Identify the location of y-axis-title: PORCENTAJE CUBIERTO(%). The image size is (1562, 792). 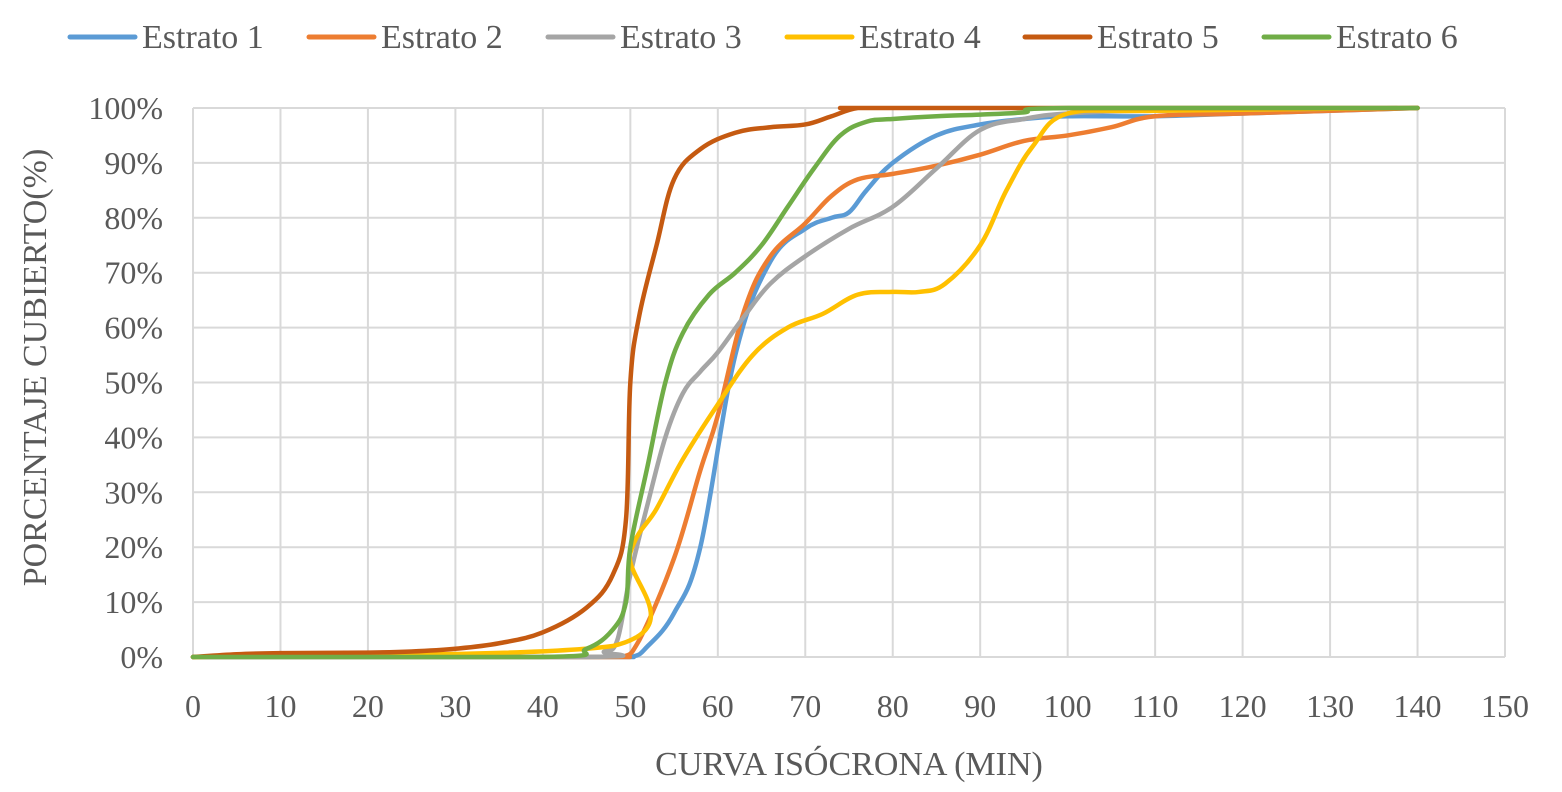
(35, 368).